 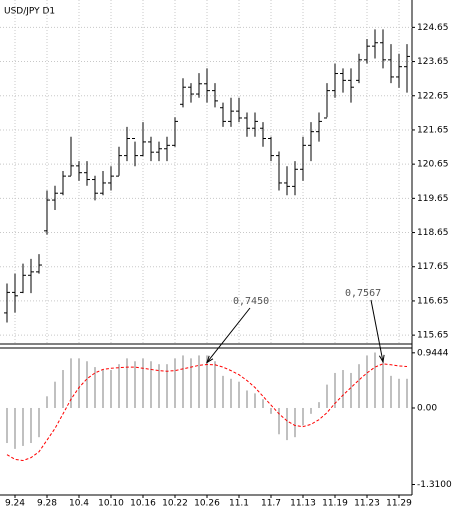 I want to click on x-tick-label: 10.26, so click(x=207, y=504).